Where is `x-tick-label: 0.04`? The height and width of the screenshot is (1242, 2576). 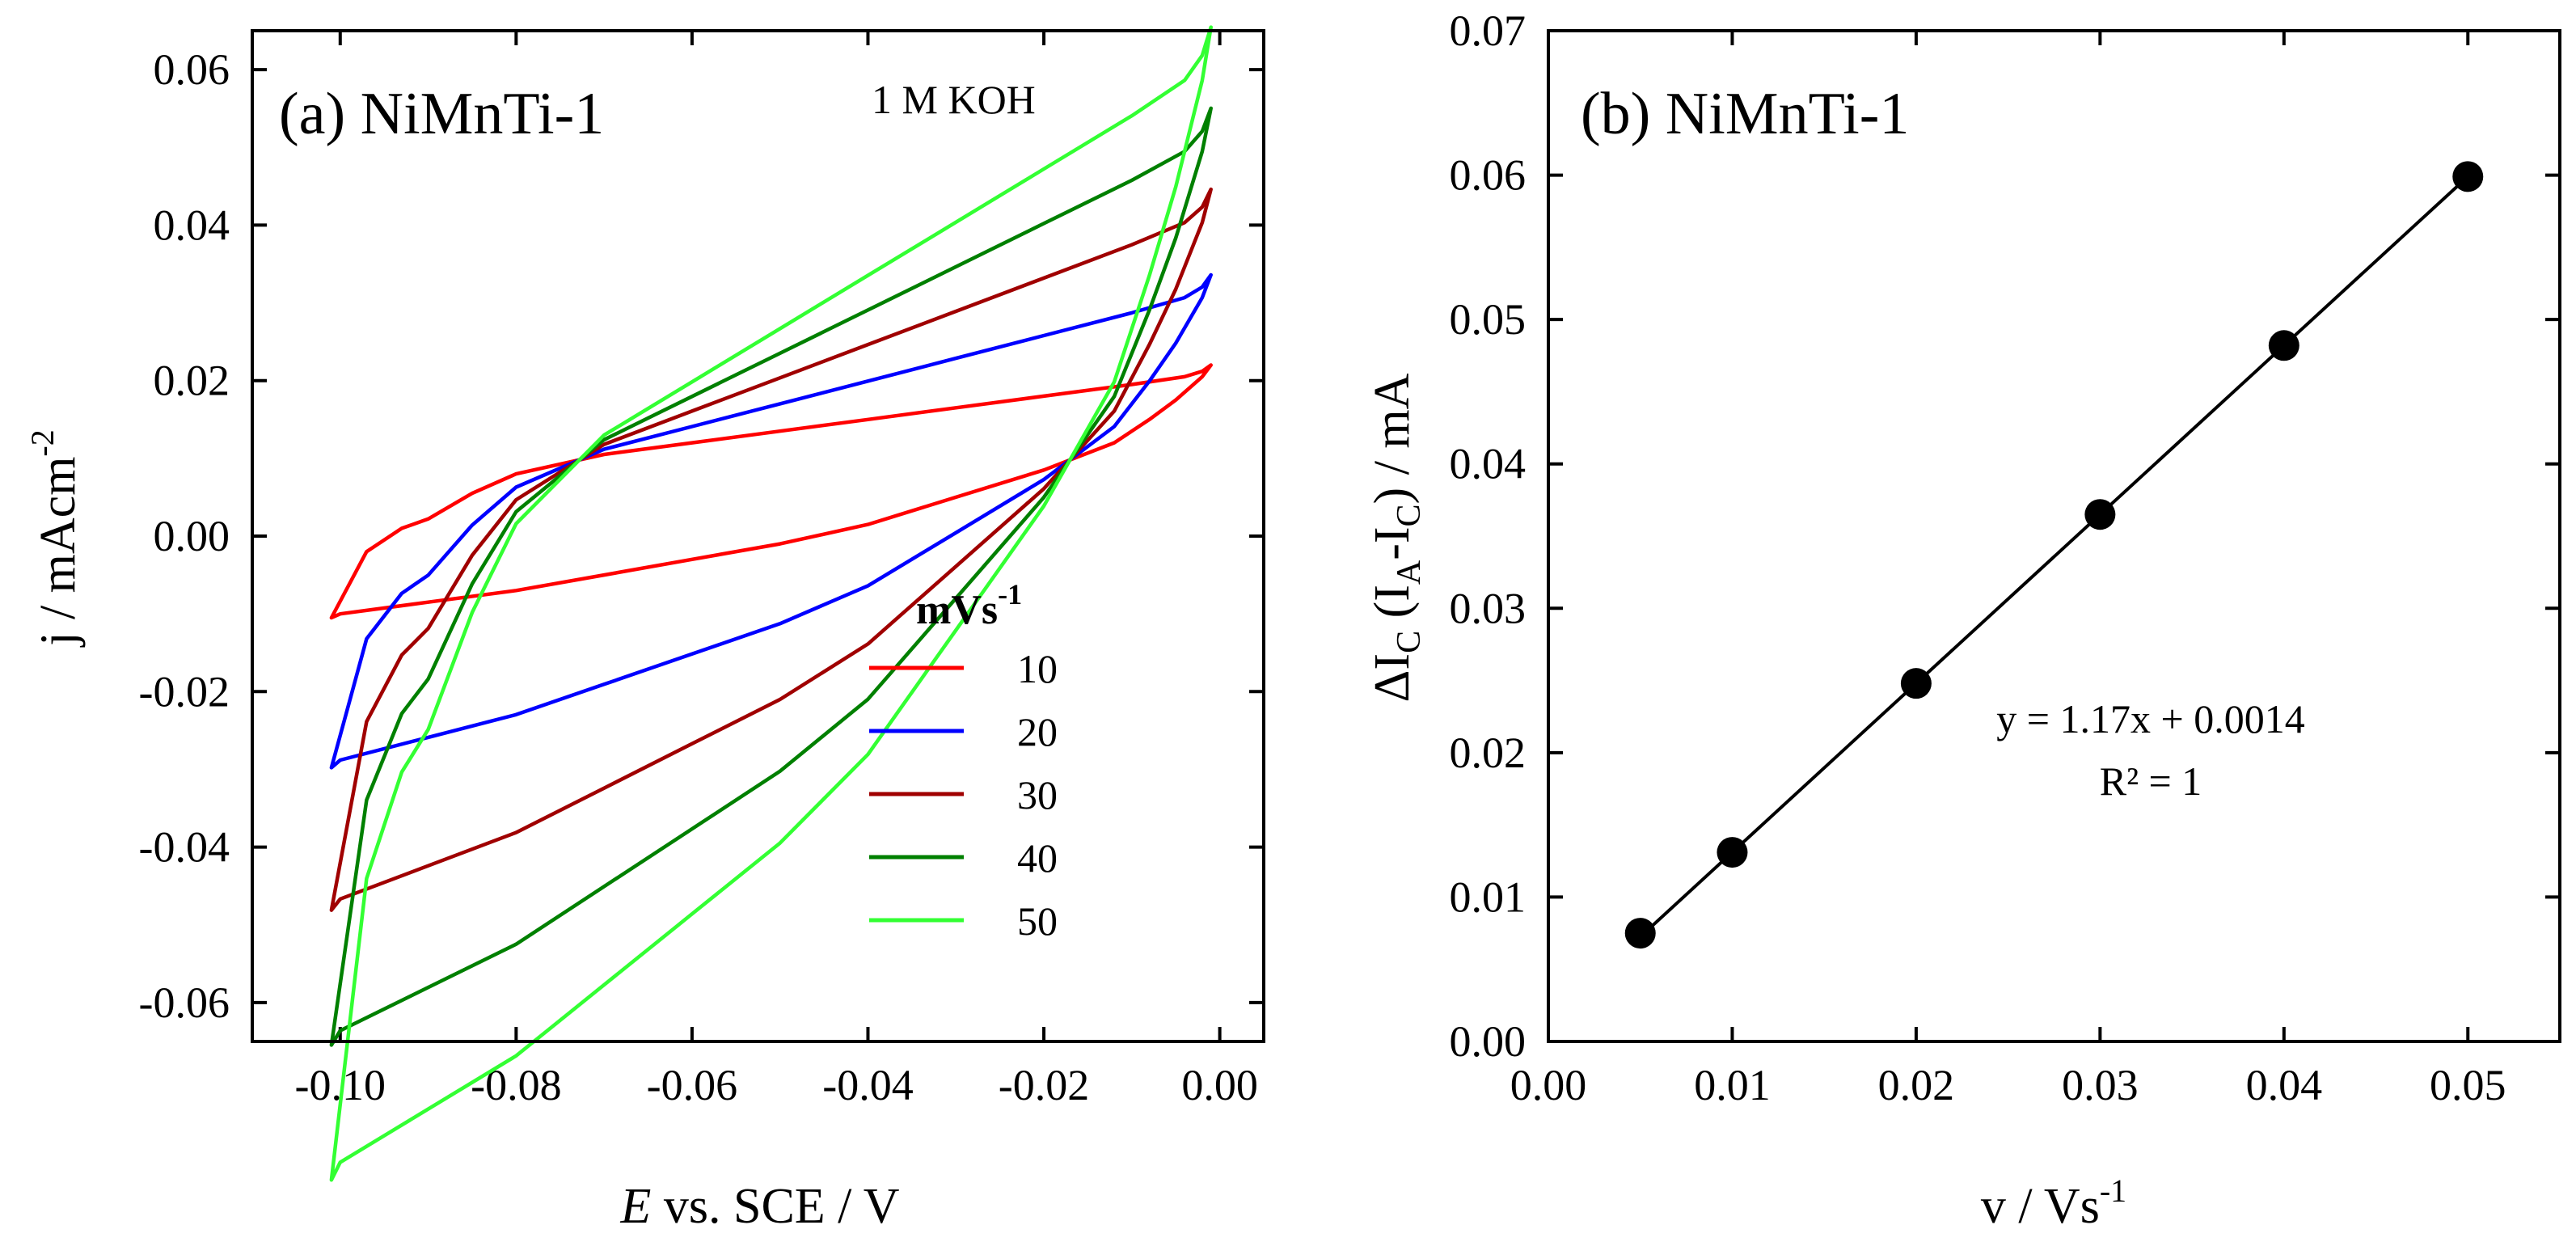 x-tick-label: 0.04 is located at coordinates (2284, 1085).